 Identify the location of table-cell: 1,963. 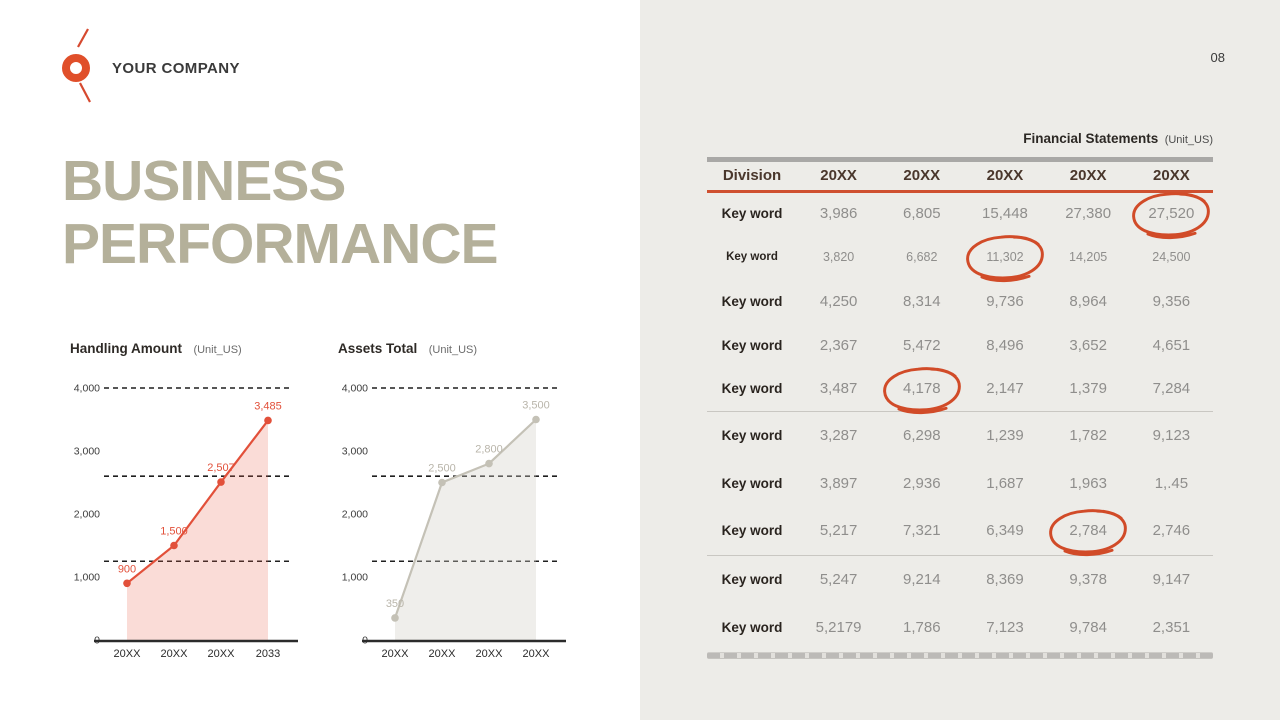
(1088, 483).